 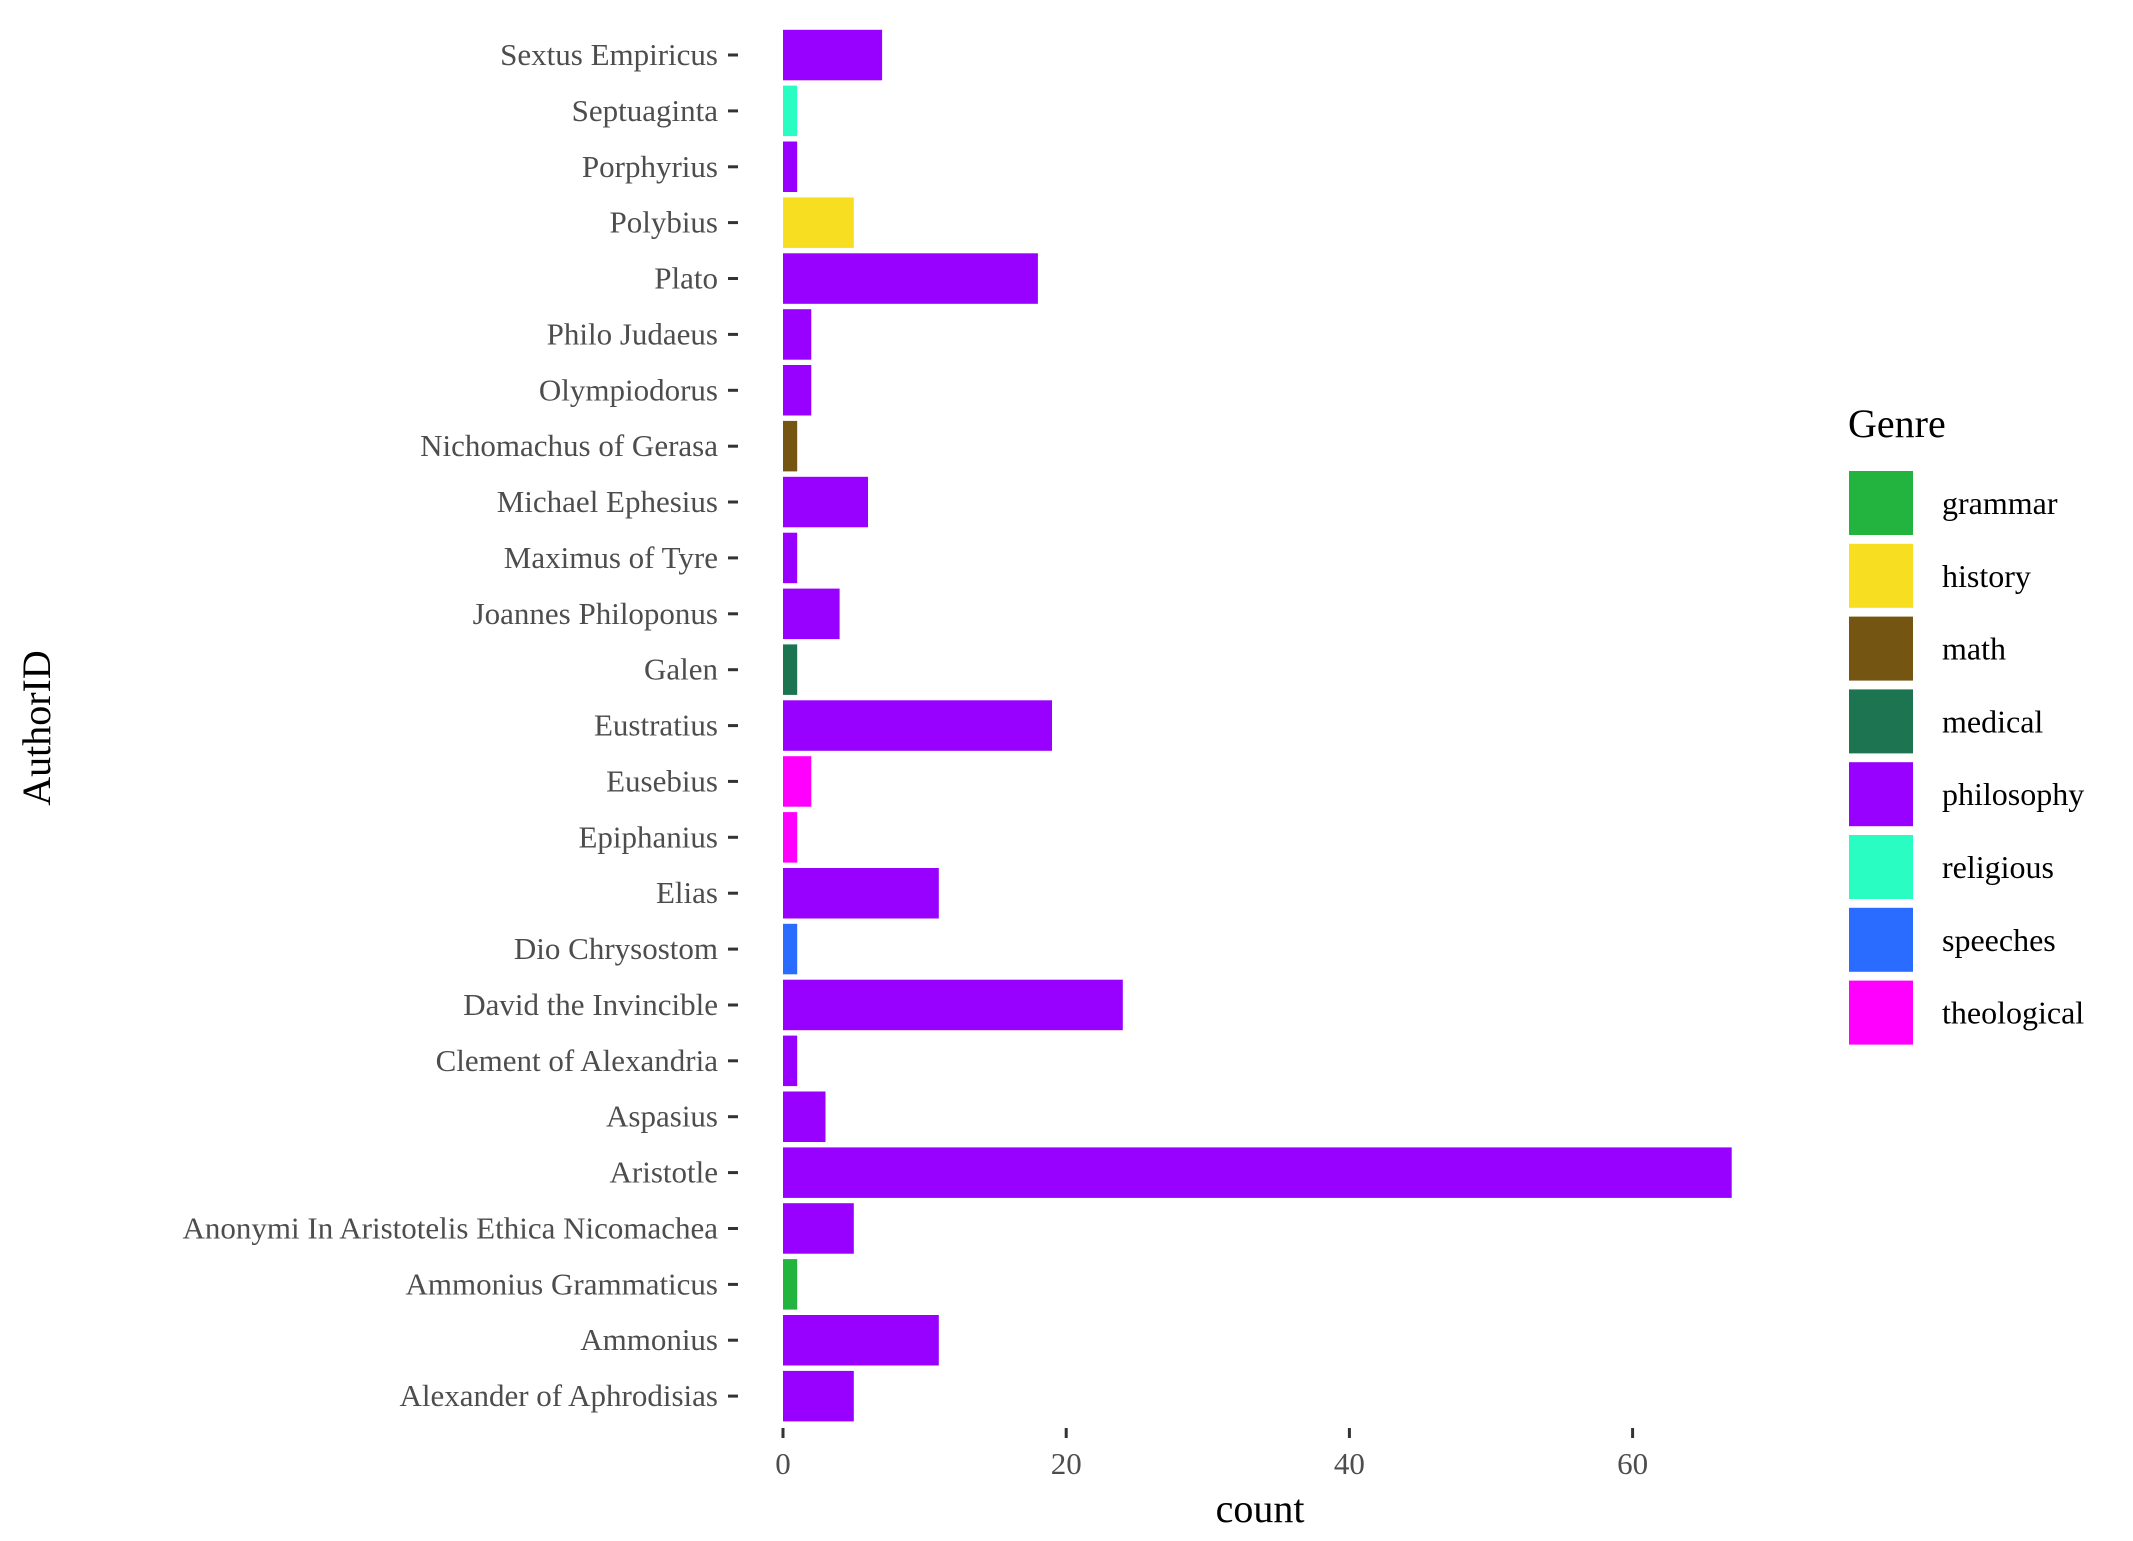 What do you see at coordinates (2000, 503) in the screenshot?
I see `legend-label: grammar` at bounding box center [2000, 503].